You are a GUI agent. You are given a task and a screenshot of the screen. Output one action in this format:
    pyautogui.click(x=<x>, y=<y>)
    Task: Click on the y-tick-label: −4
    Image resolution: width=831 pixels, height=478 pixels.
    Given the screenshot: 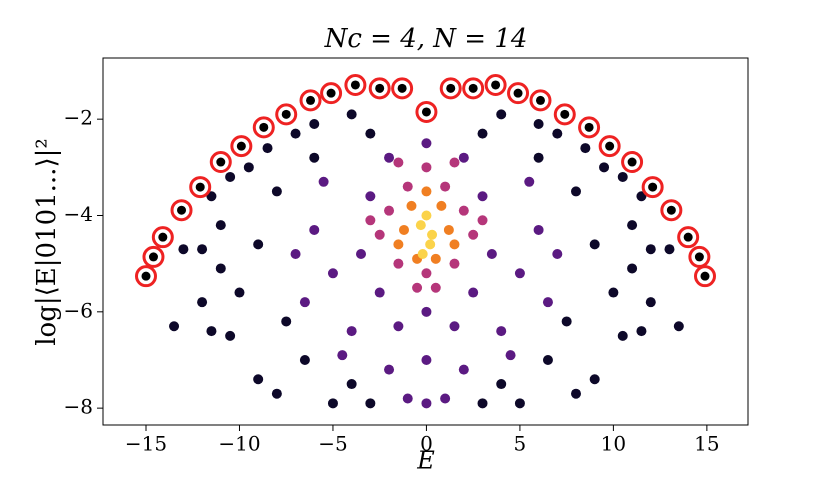 What is the action you would take?
    pyautogui.click(x=78, y=214)
    